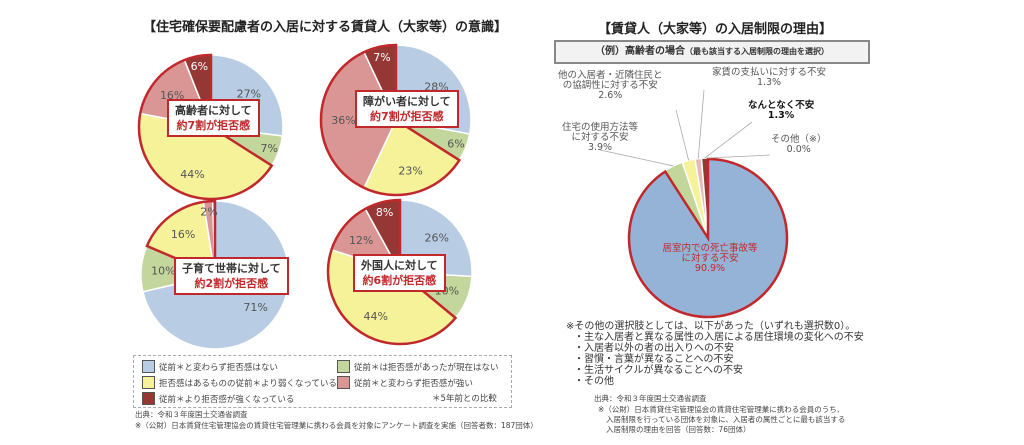  I want to click on legend-item: 従前＊と変わらず拒否感はない, so click(210, 366).